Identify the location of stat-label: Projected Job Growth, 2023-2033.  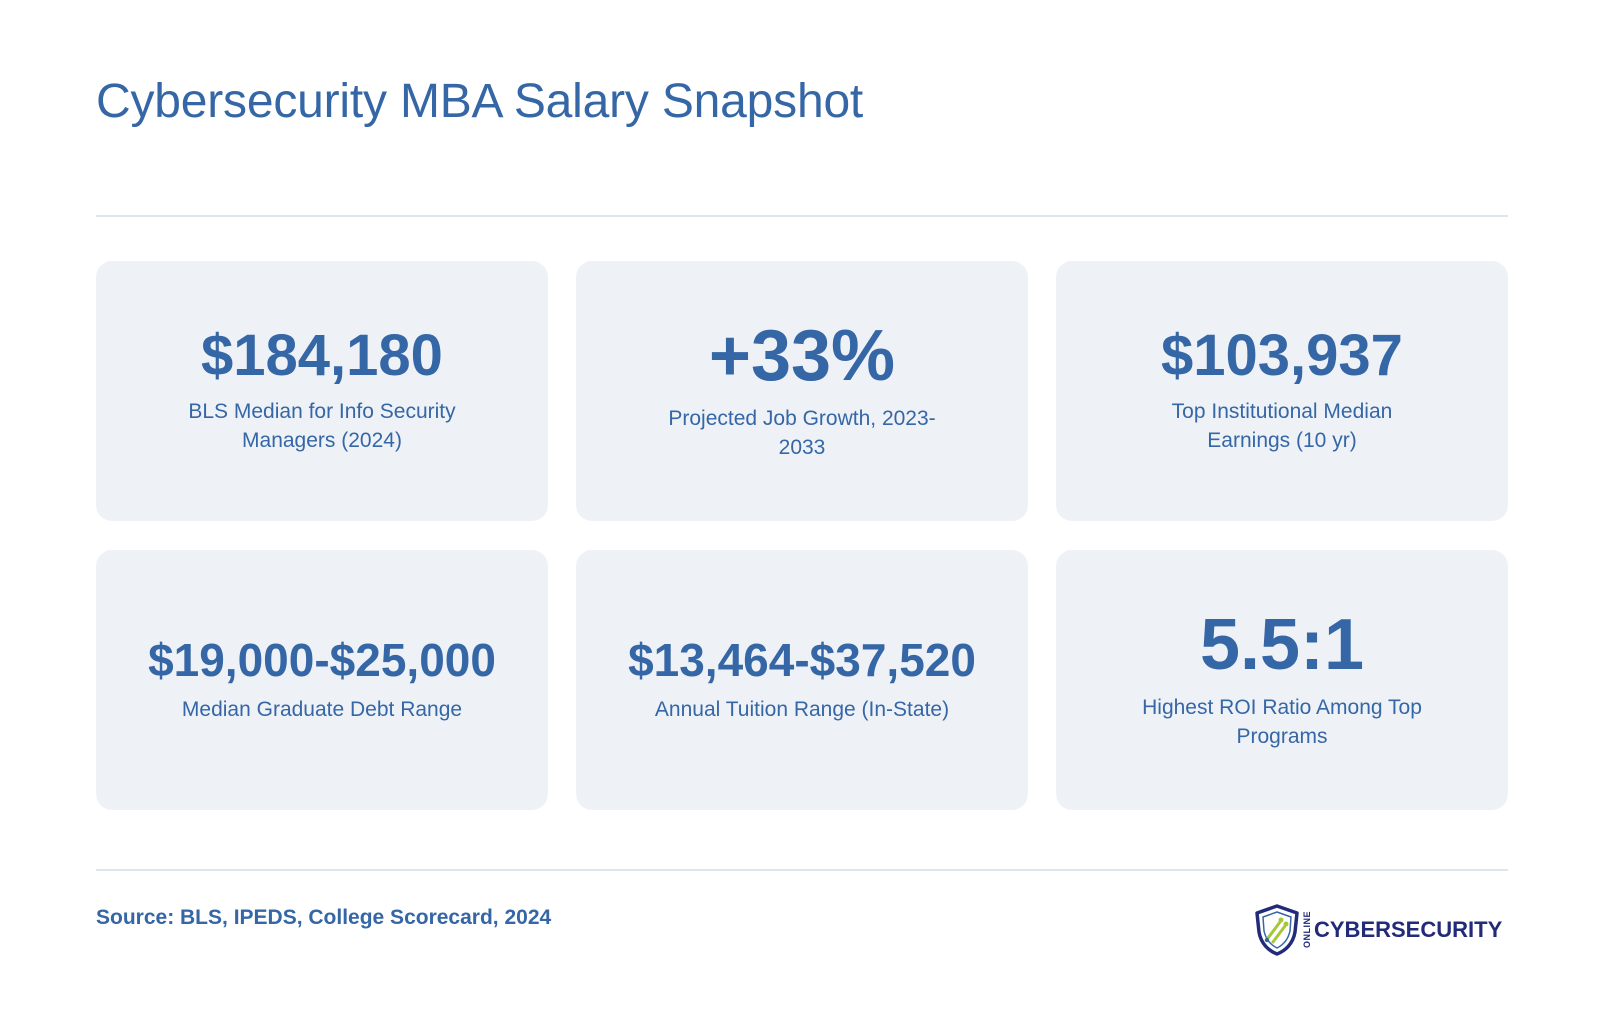
(802, 433).